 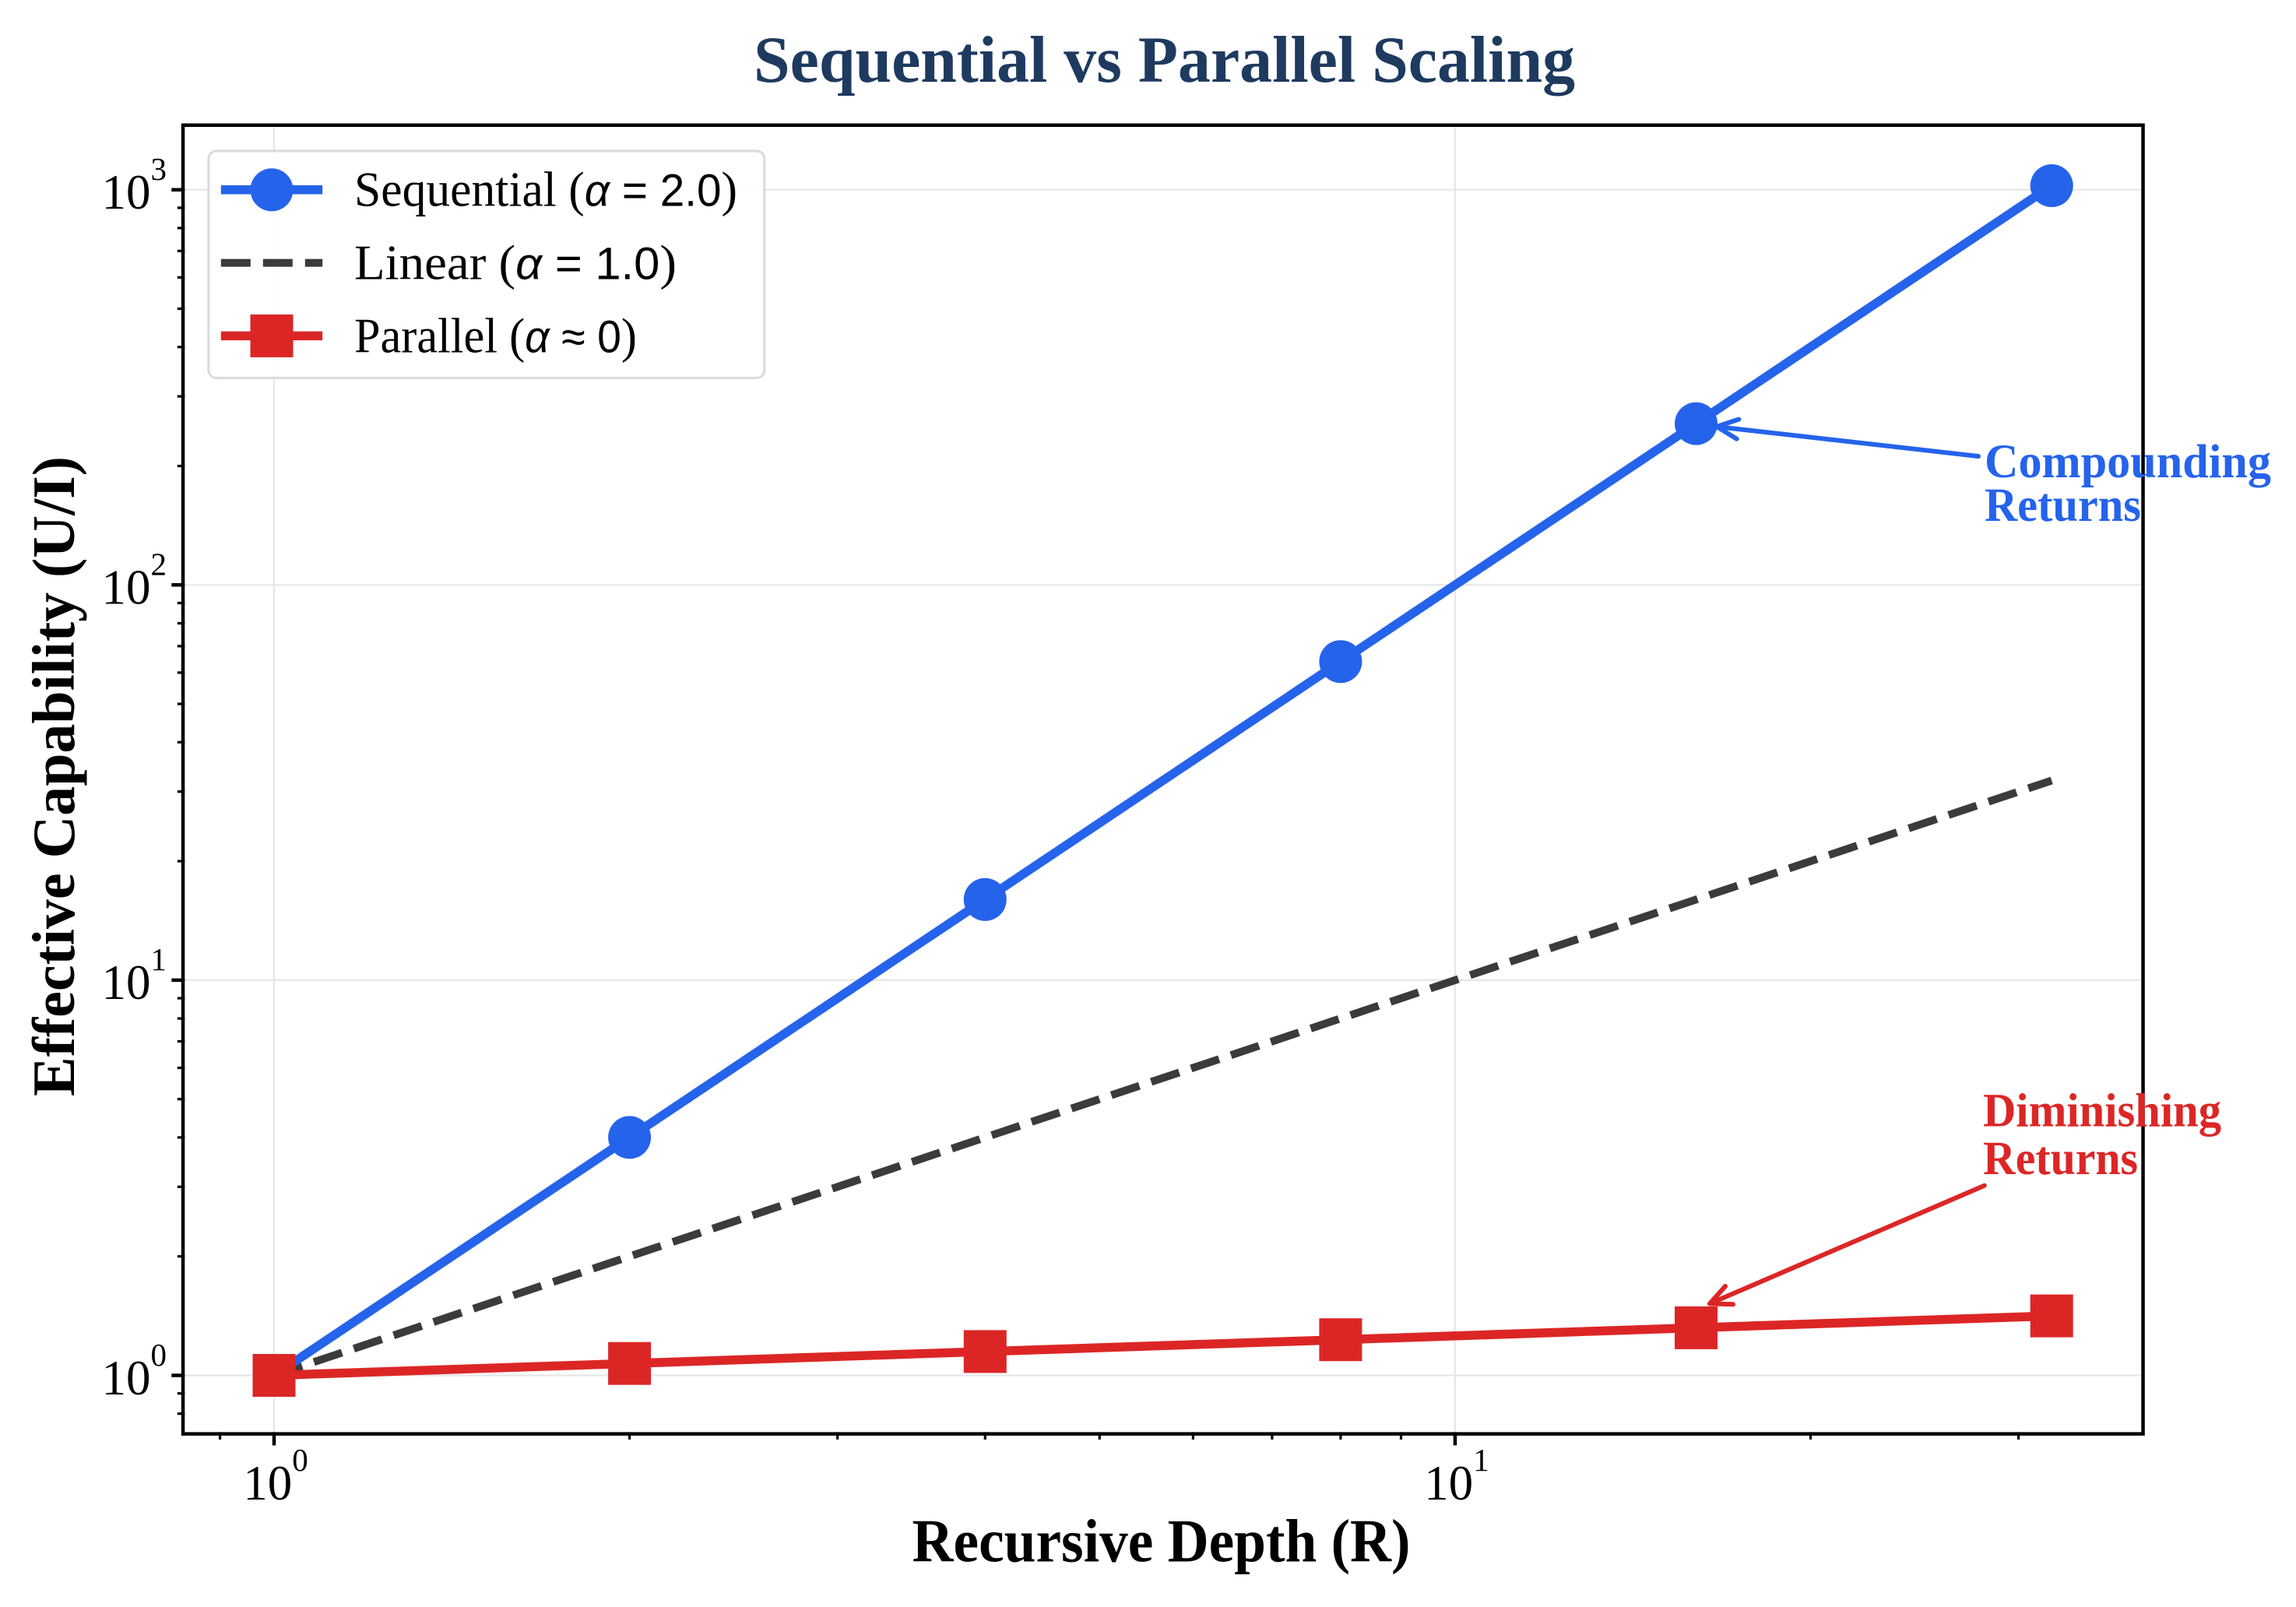 I want to click on svg-text: Compounding, so click(x=2128, y=462).